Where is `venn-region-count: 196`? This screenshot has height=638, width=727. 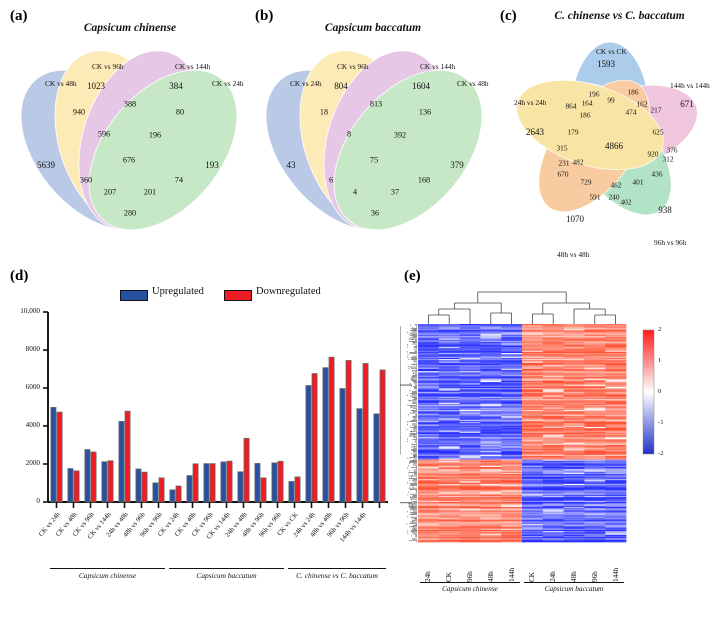
venn-region-count: 196 is located at coordinates (594, 94).